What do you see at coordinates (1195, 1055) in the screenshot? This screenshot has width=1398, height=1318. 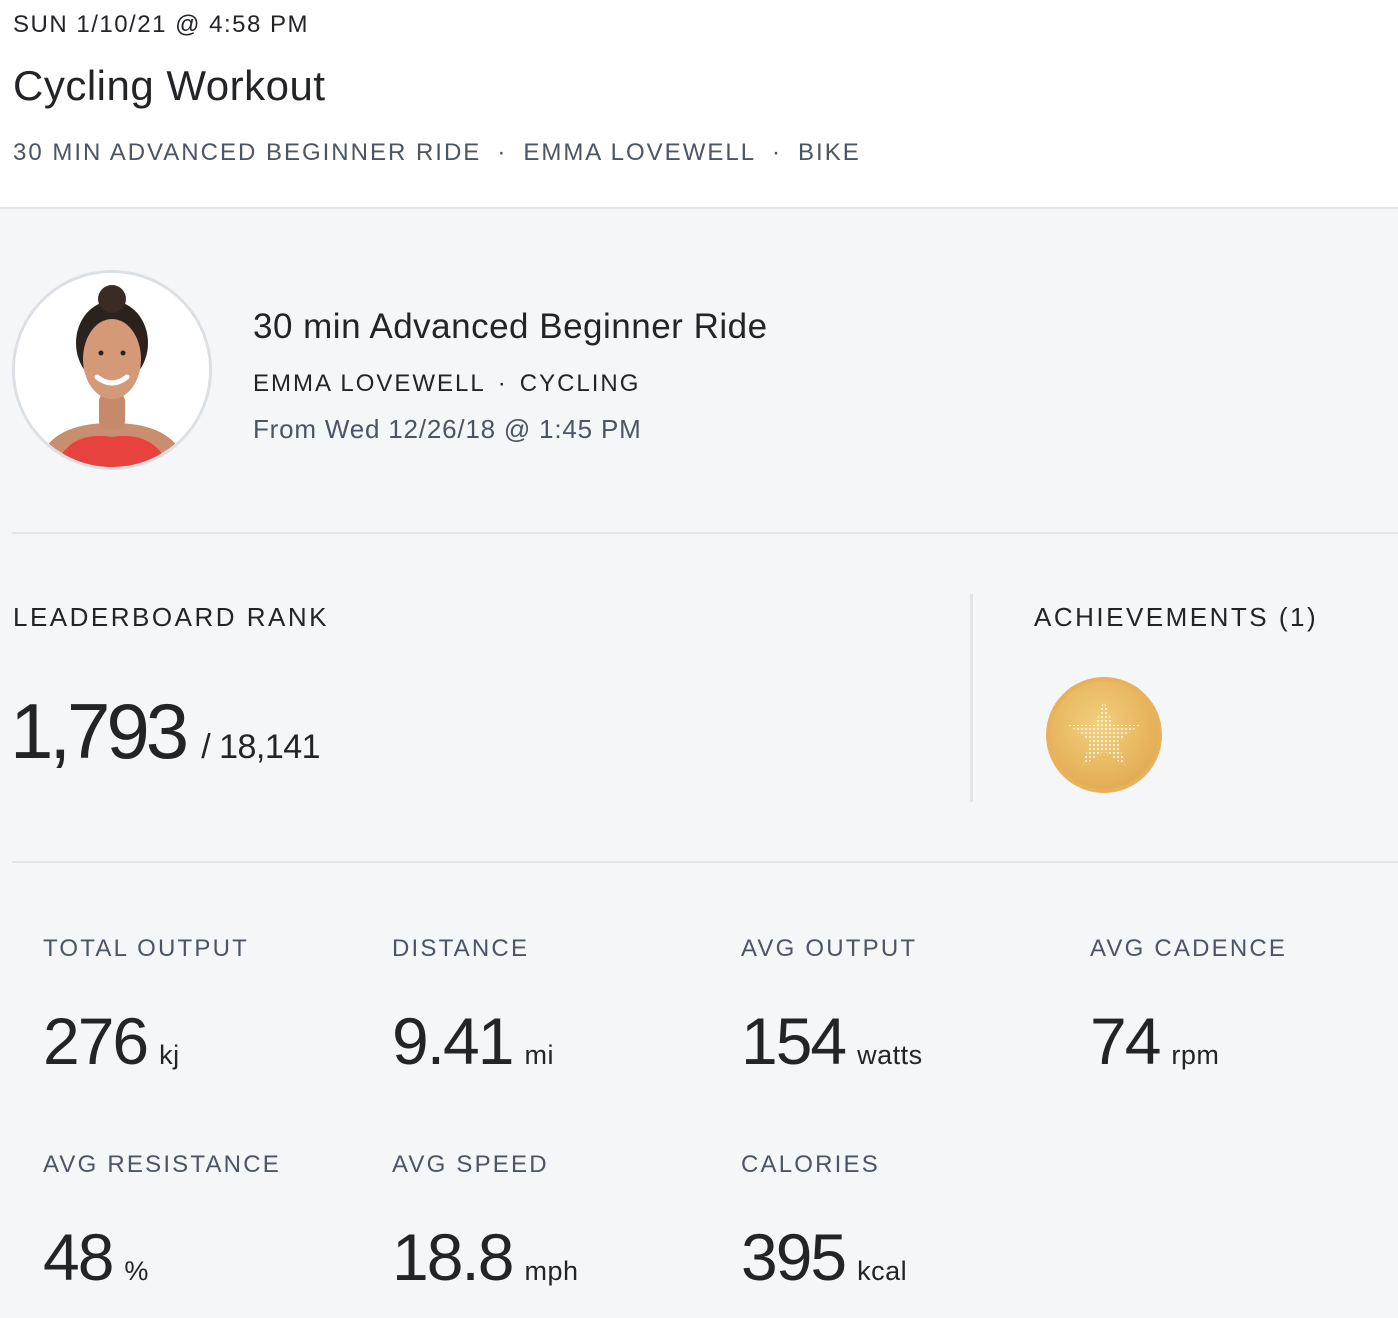 I see `stat-unit: rpm` at bounding box center [1195, 1055].